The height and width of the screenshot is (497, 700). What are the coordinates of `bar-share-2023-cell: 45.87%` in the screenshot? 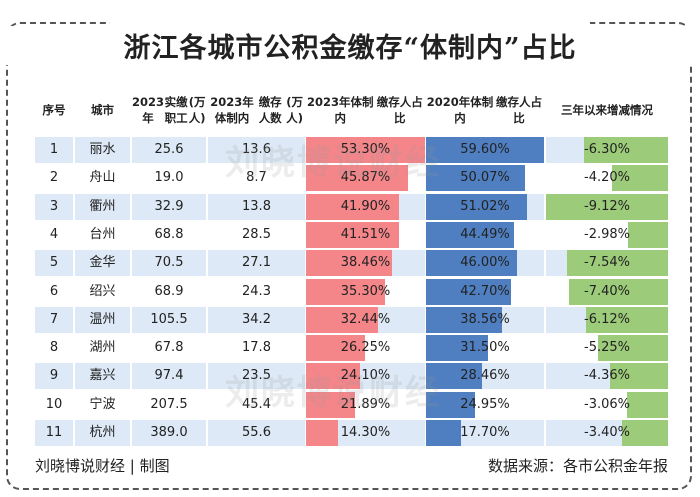 It's located at (365, 178).